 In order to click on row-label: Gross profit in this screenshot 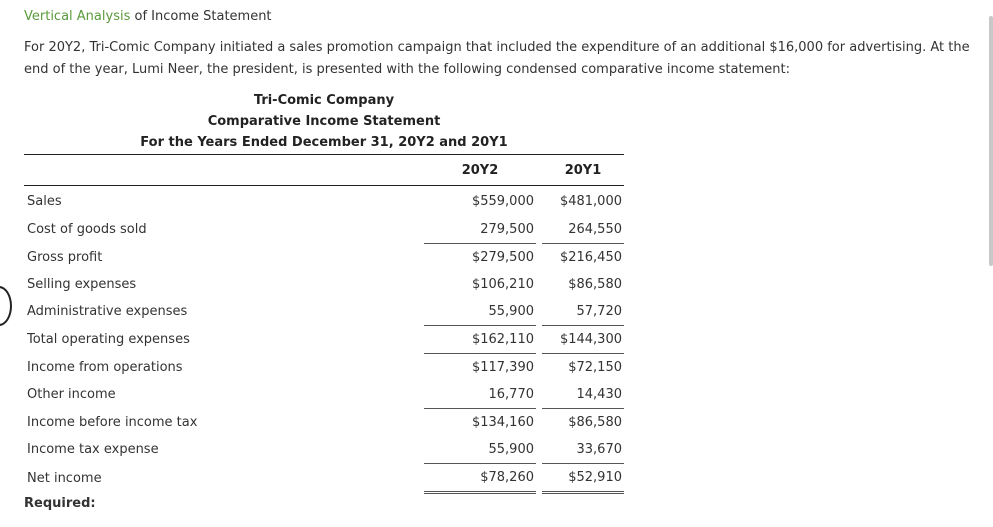, I will do `click(65, 257)`.